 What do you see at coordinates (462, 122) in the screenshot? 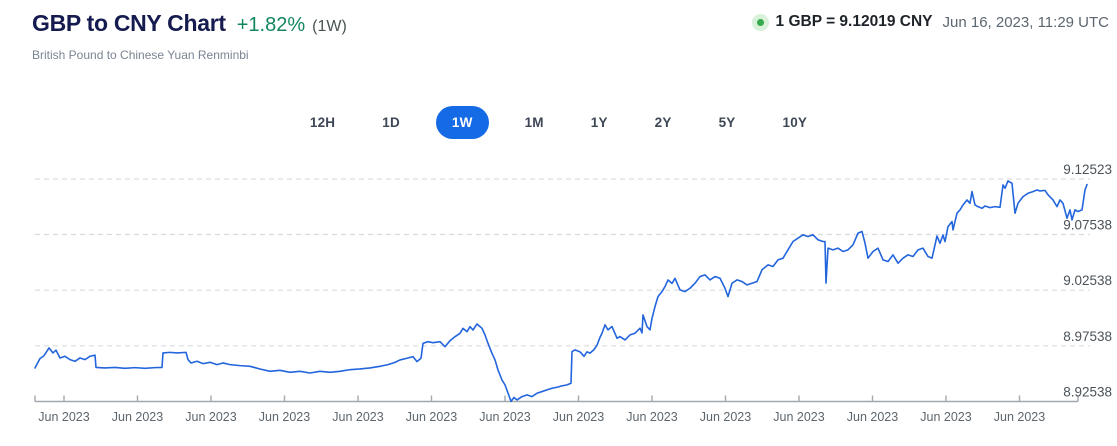
I see `range-button-1w: 1W` at bounding box center [462, 122].